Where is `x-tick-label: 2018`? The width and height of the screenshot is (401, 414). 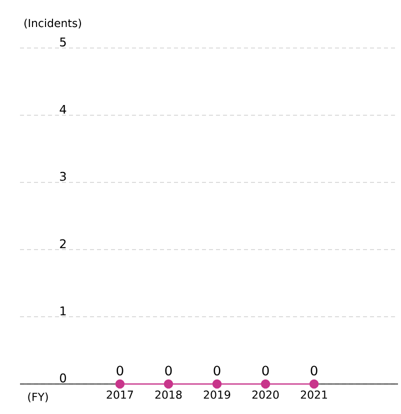 x-tick-label: 2018 is located at coordinates (168, 394).